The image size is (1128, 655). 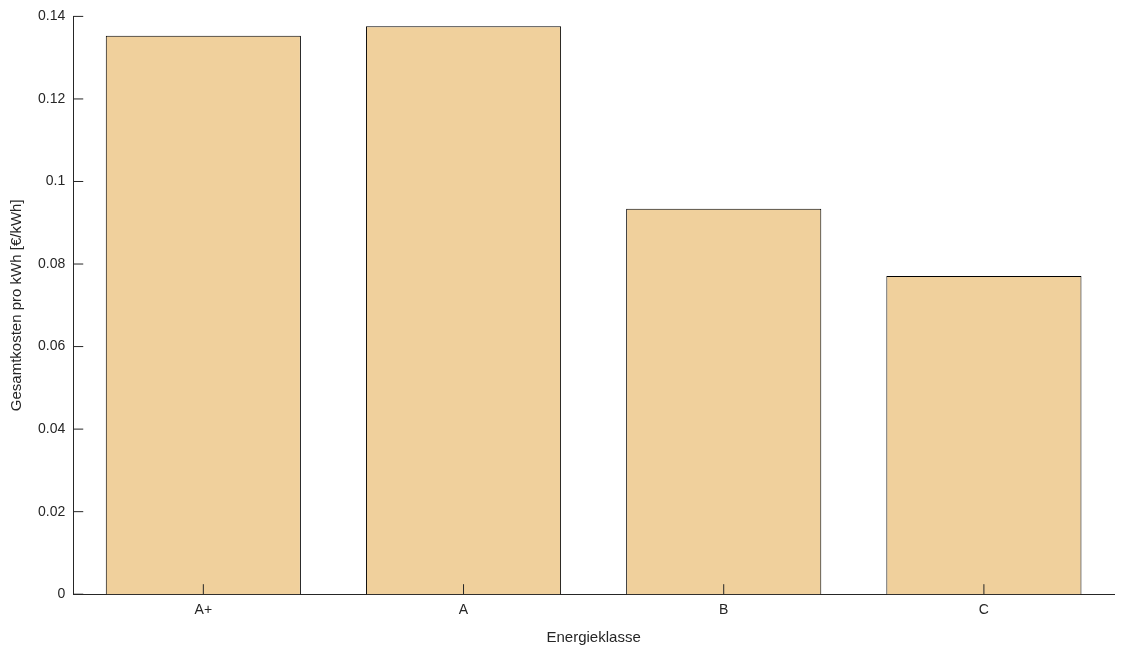 What do you see at coordinates (52, 510) in the screenshot?
I see `y-tick-label: 0.02` at bounding box center [52, 510].